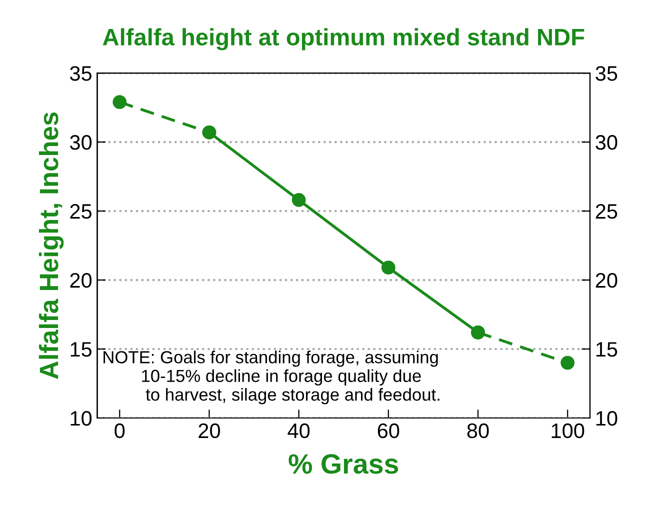 The width and height of the screenshot is (657, 511). I want to click on x-tick-label: 60, so click(389, 430).